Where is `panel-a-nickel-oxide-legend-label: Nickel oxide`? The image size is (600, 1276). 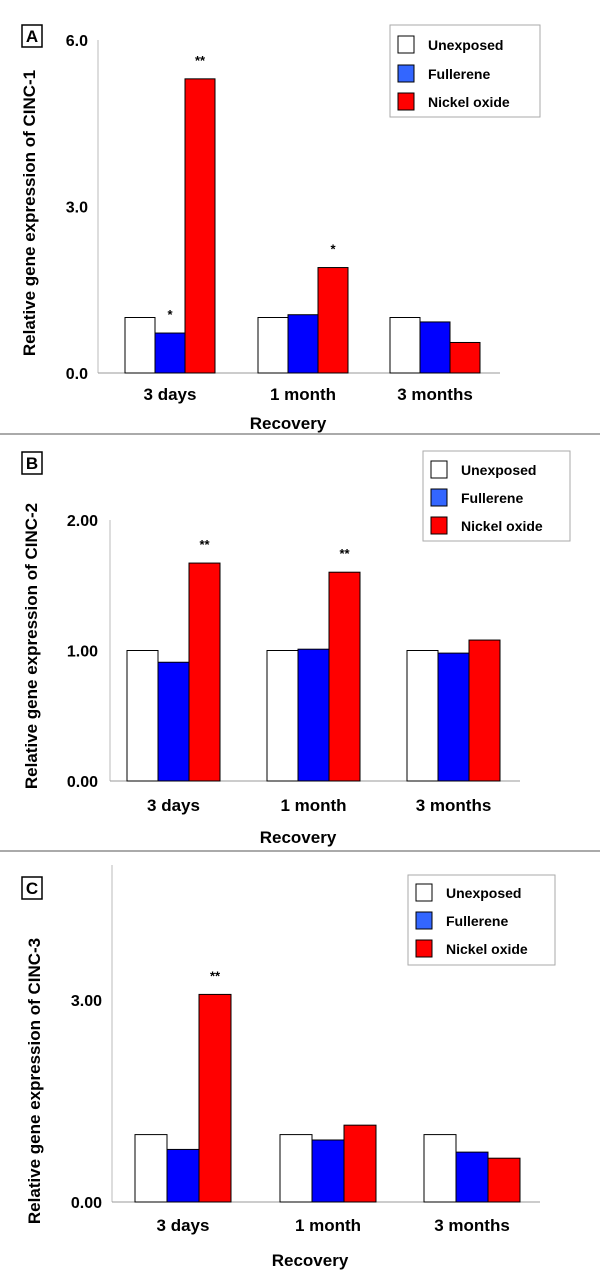 panel-a-nickel-oxide-legend-label: Nickel oxide is located at coordinates (469, 102).